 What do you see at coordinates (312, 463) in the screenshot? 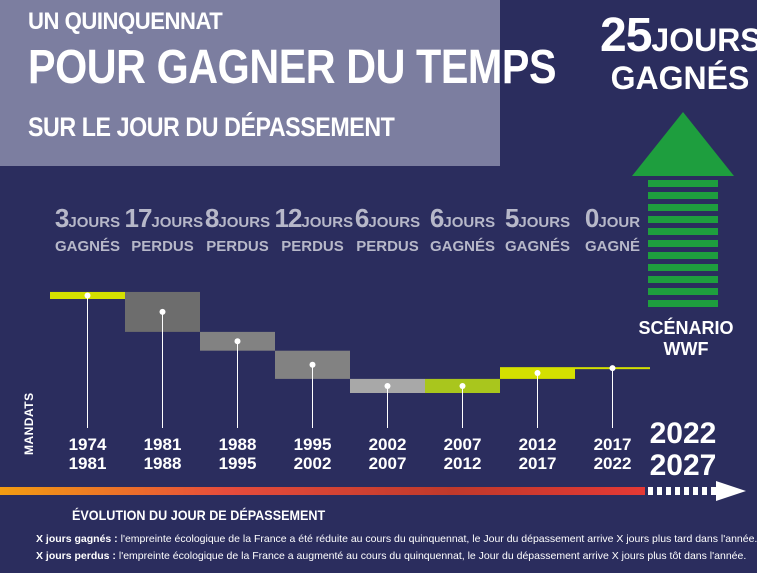
I see `mandate-end-year: 2002` at bounding box center [312, 463].